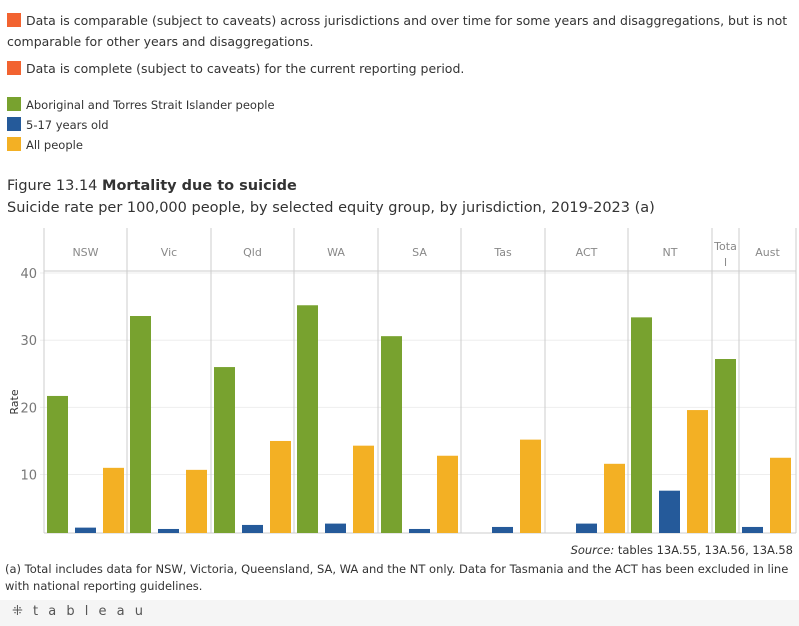 This screenshot has width=799, height=626. I want to click on source-note: Source: tables 13A.55, 13A.56, 13A.58, so click(681, 550).